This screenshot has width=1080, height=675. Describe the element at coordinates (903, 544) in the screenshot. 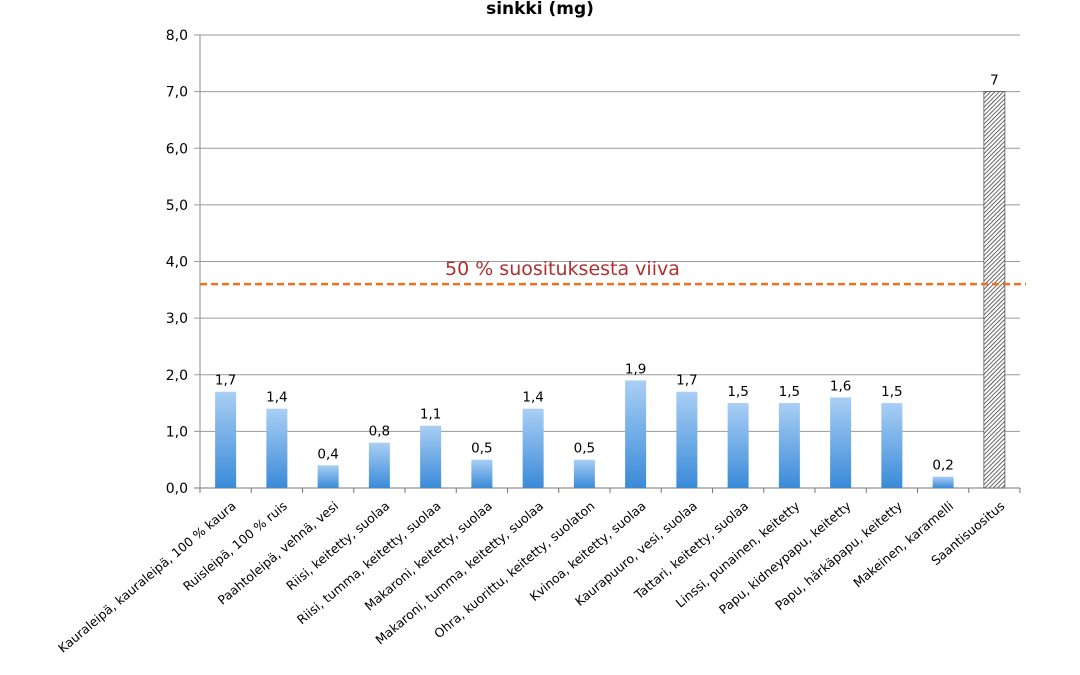

I see `x-tick-label: Makeinen, karamelli` at that location.